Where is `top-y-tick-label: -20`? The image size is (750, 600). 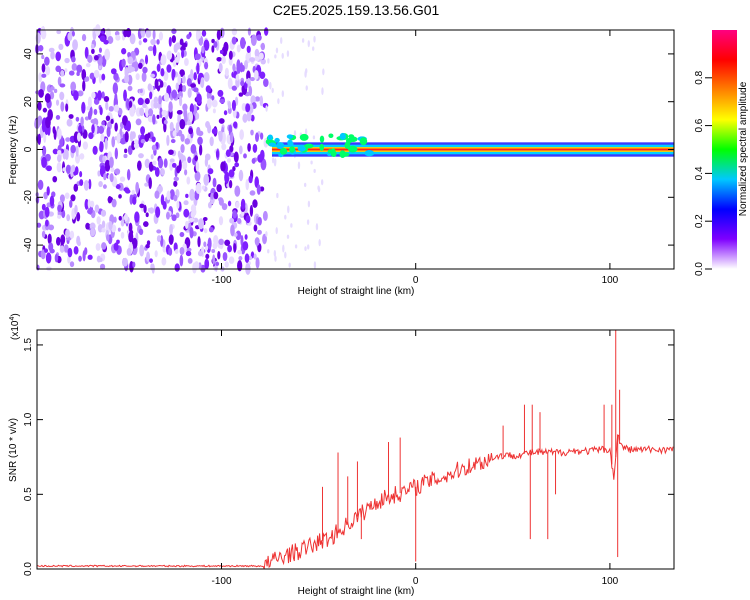
top-y-tick-label: -20 is located at coordinates (28, 197).